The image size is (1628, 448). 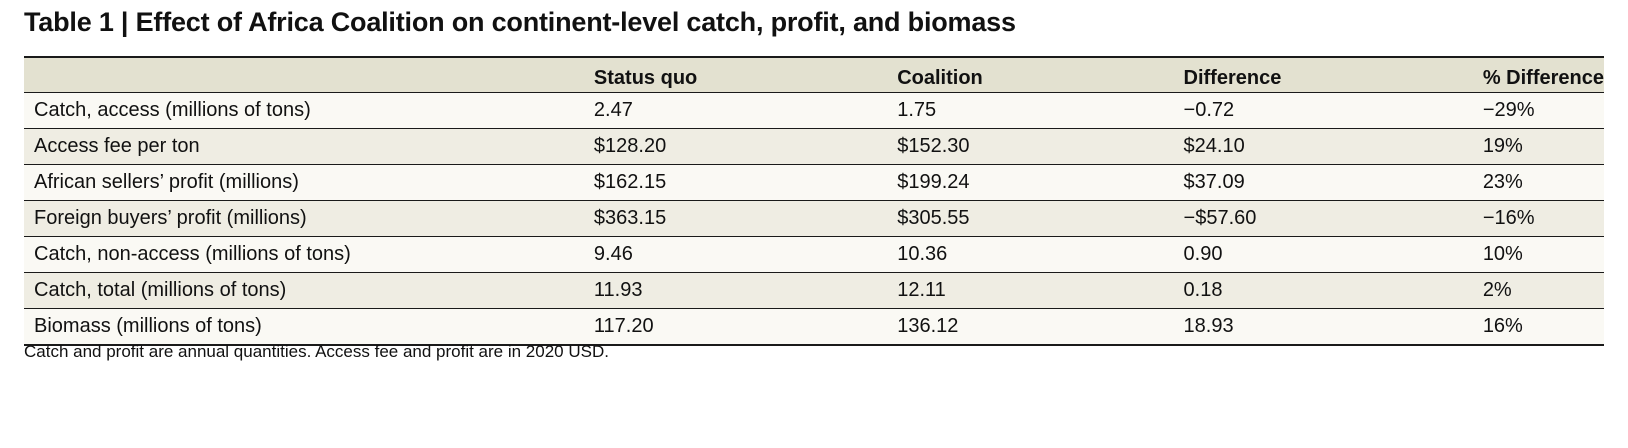 What do you see at coordinates (304, 110) in the screenshot?
I see `row-label-cell: Catch, access (millions of tons)` at bounding box center [304, 110].